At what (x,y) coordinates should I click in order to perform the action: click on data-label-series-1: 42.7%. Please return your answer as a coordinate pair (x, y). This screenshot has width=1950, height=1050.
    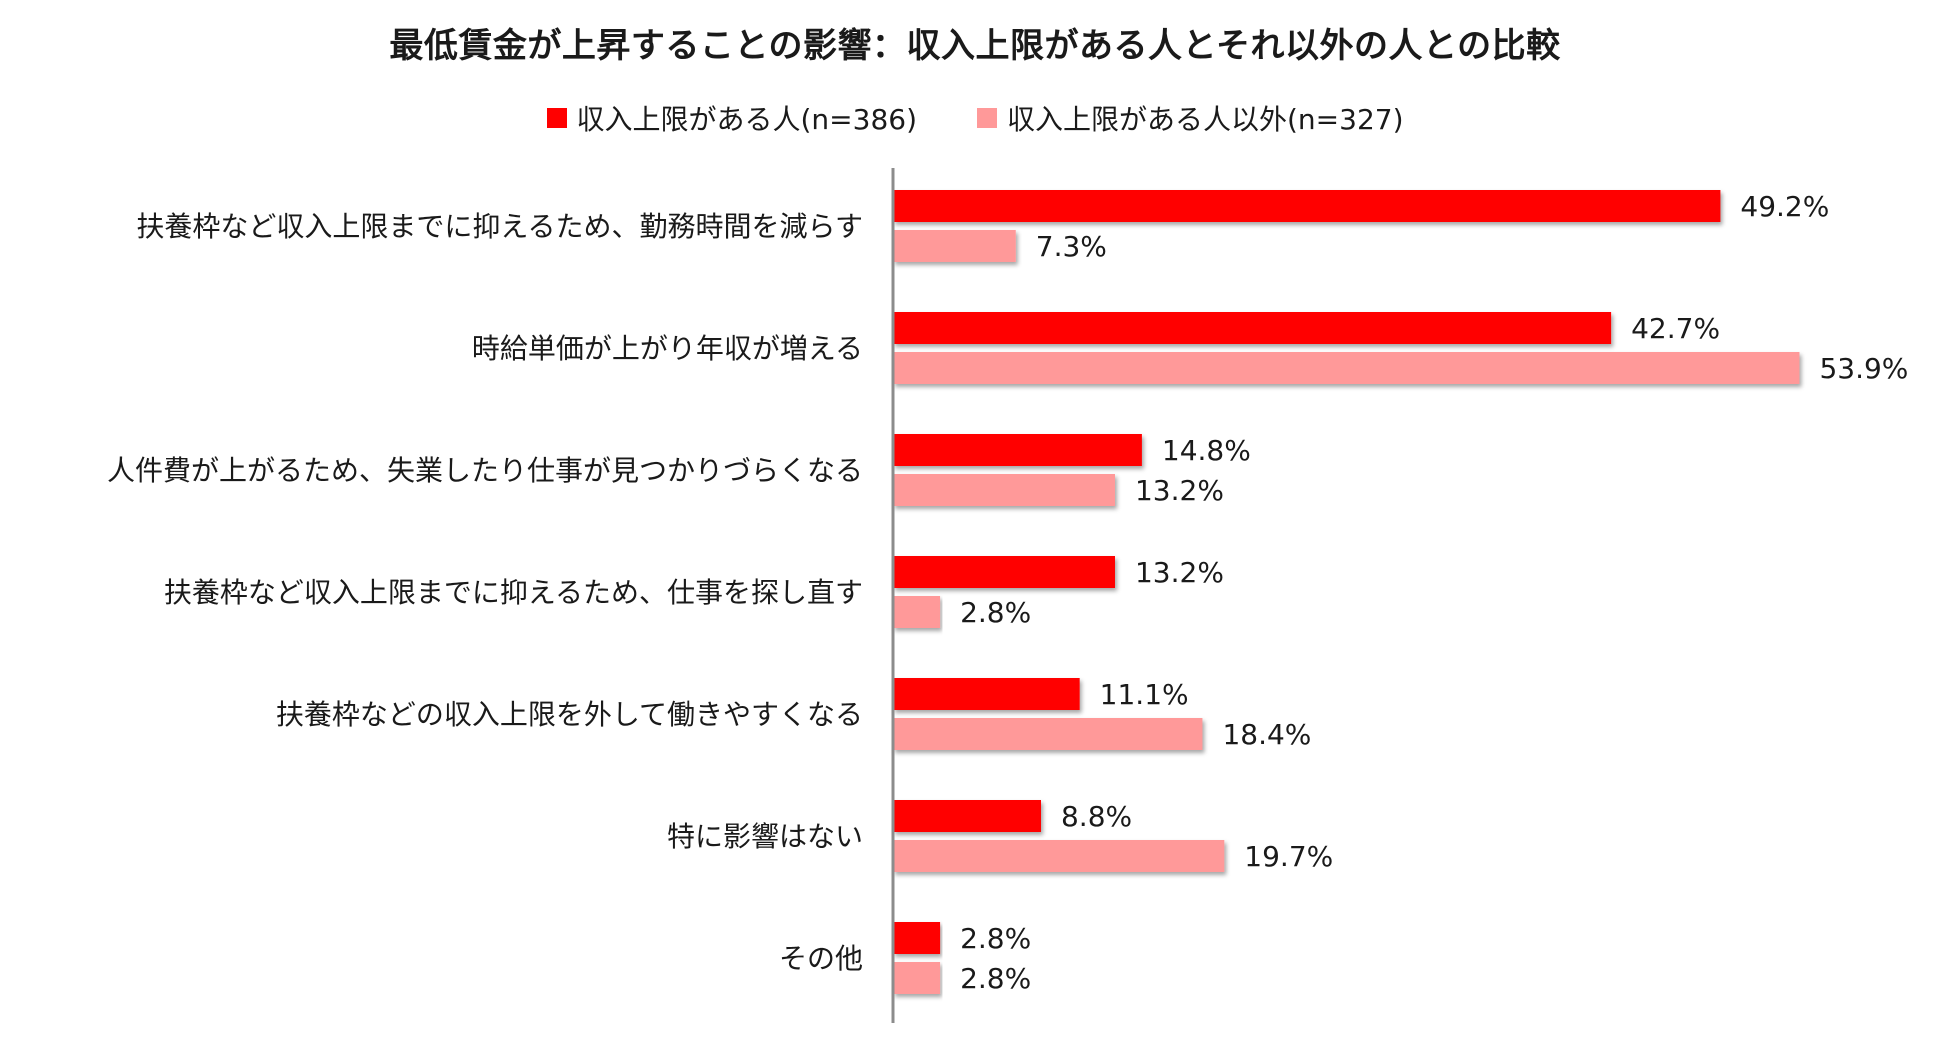
    Looking at the image, I should click on (1675, 328).